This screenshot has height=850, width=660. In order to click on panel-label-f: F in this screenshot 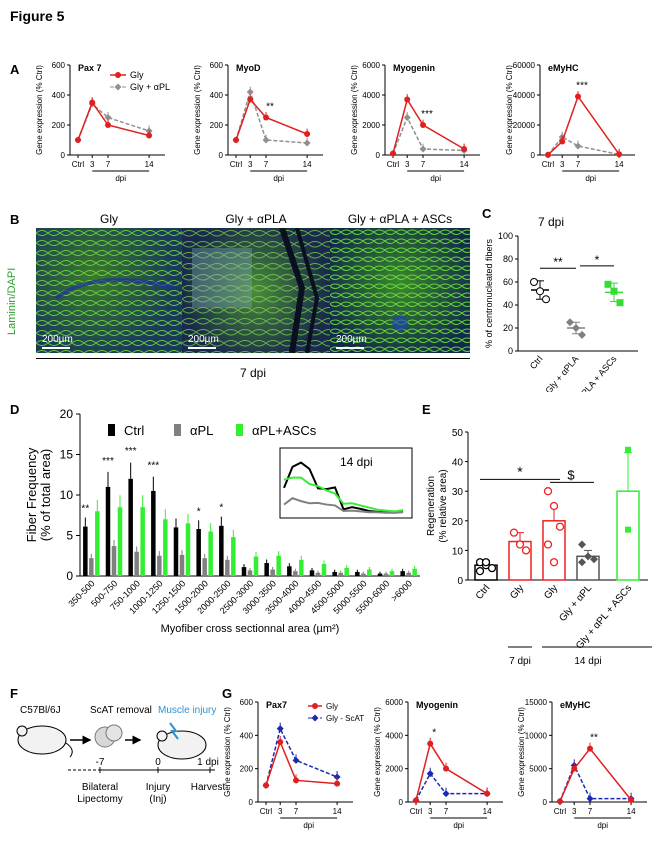, I will do `click(14, 693)`.